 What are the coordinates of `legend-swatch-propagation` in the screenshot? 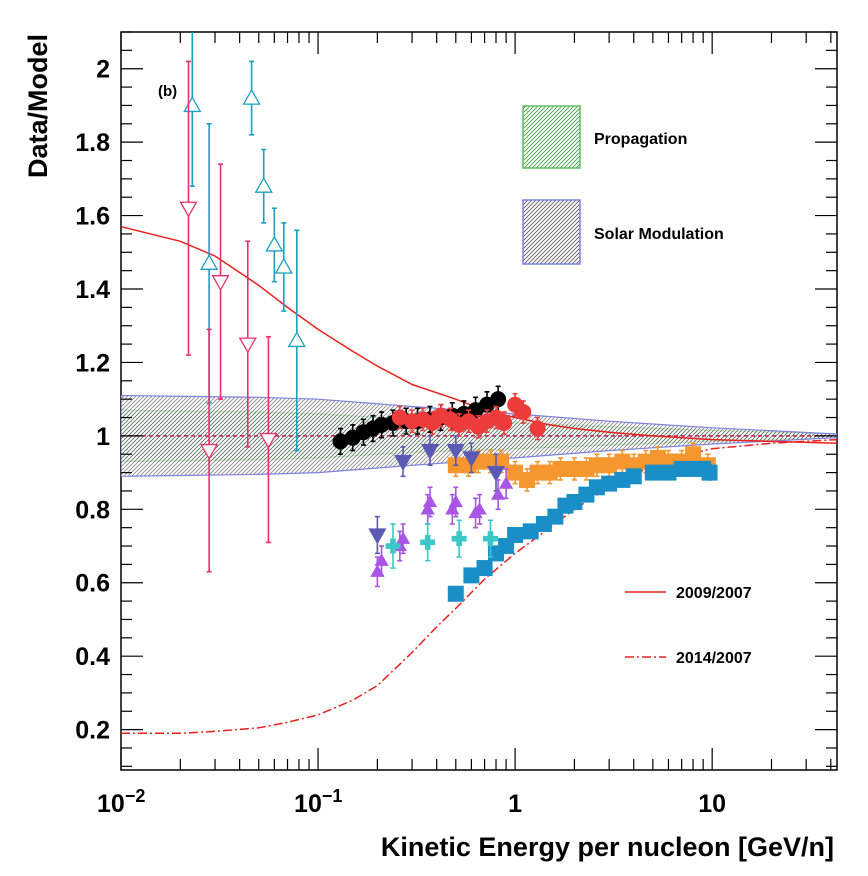 It's located at (551, 137).